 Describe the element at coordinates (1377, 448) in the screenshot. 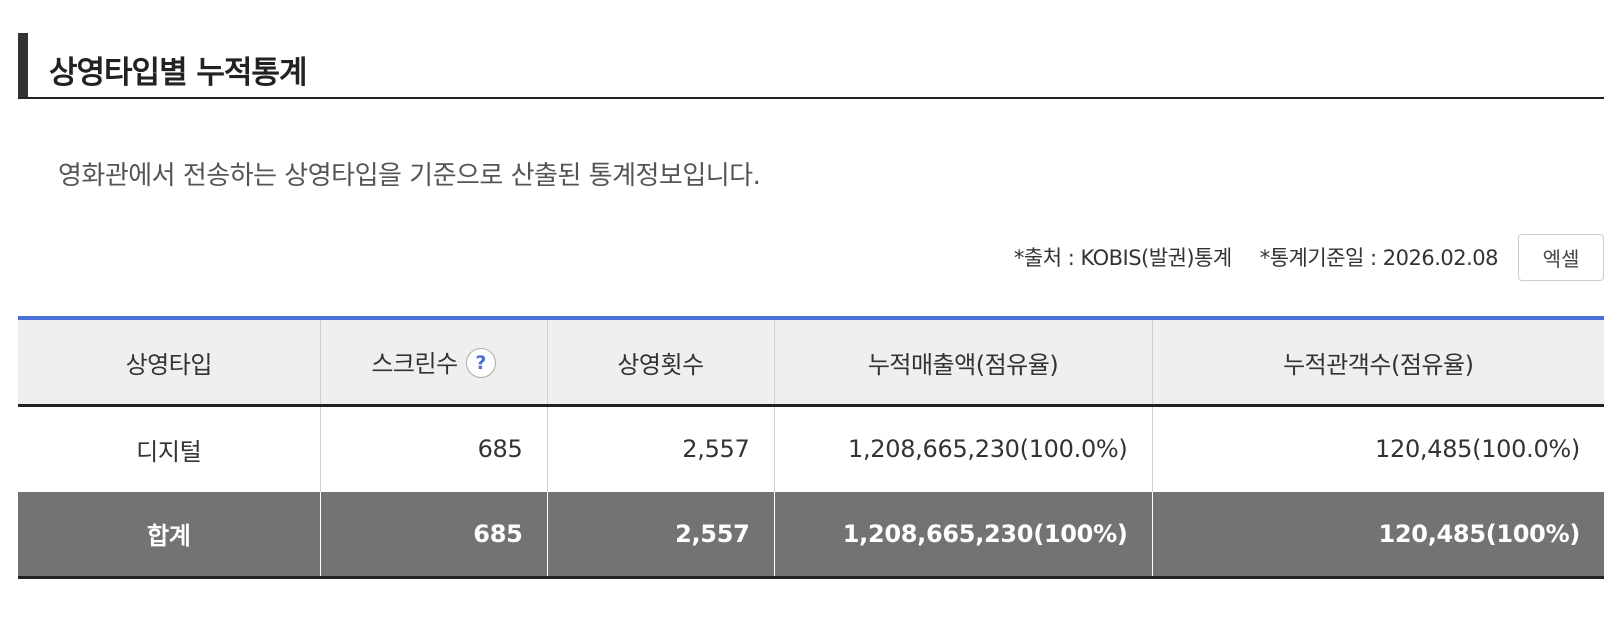

I see `cell-audience: 120,485(100.0%)` at that location.